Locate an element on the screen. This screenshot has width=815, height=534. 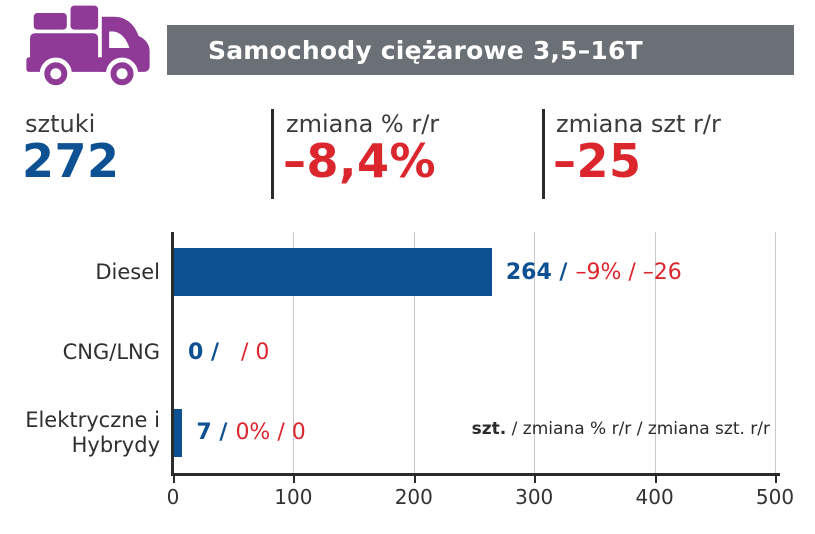
value-units: 0 / is located at coordinates (204, 352).